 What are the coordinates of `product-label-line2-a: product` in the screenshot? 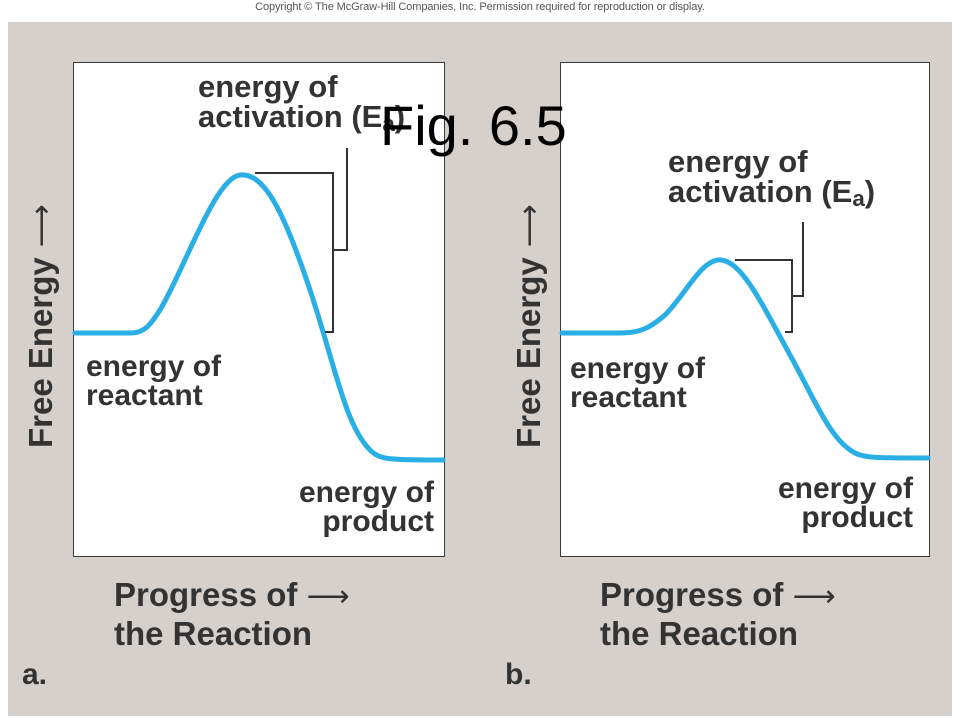 It's located at (378, 522).